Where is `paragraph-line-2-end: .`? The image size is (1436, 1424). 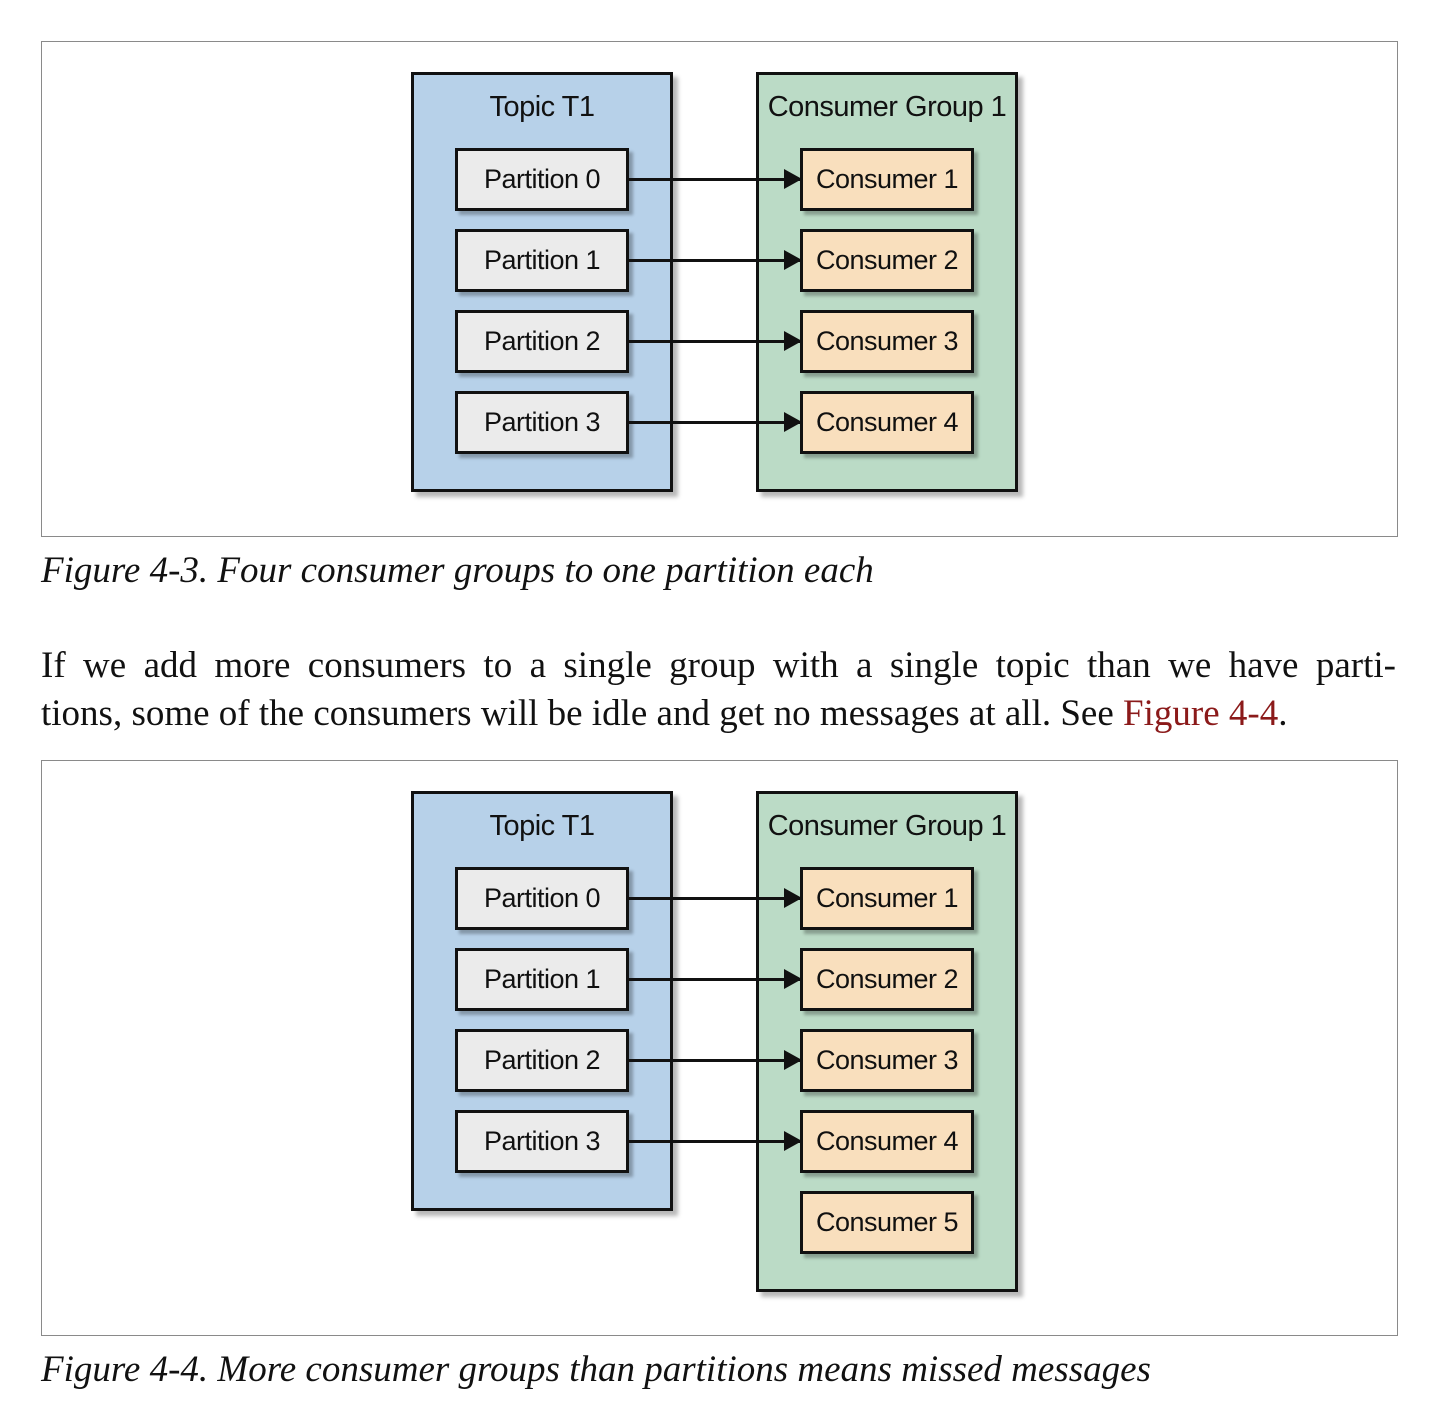 paragraph-line-2-end: . is located at coordinates (1283, 713).